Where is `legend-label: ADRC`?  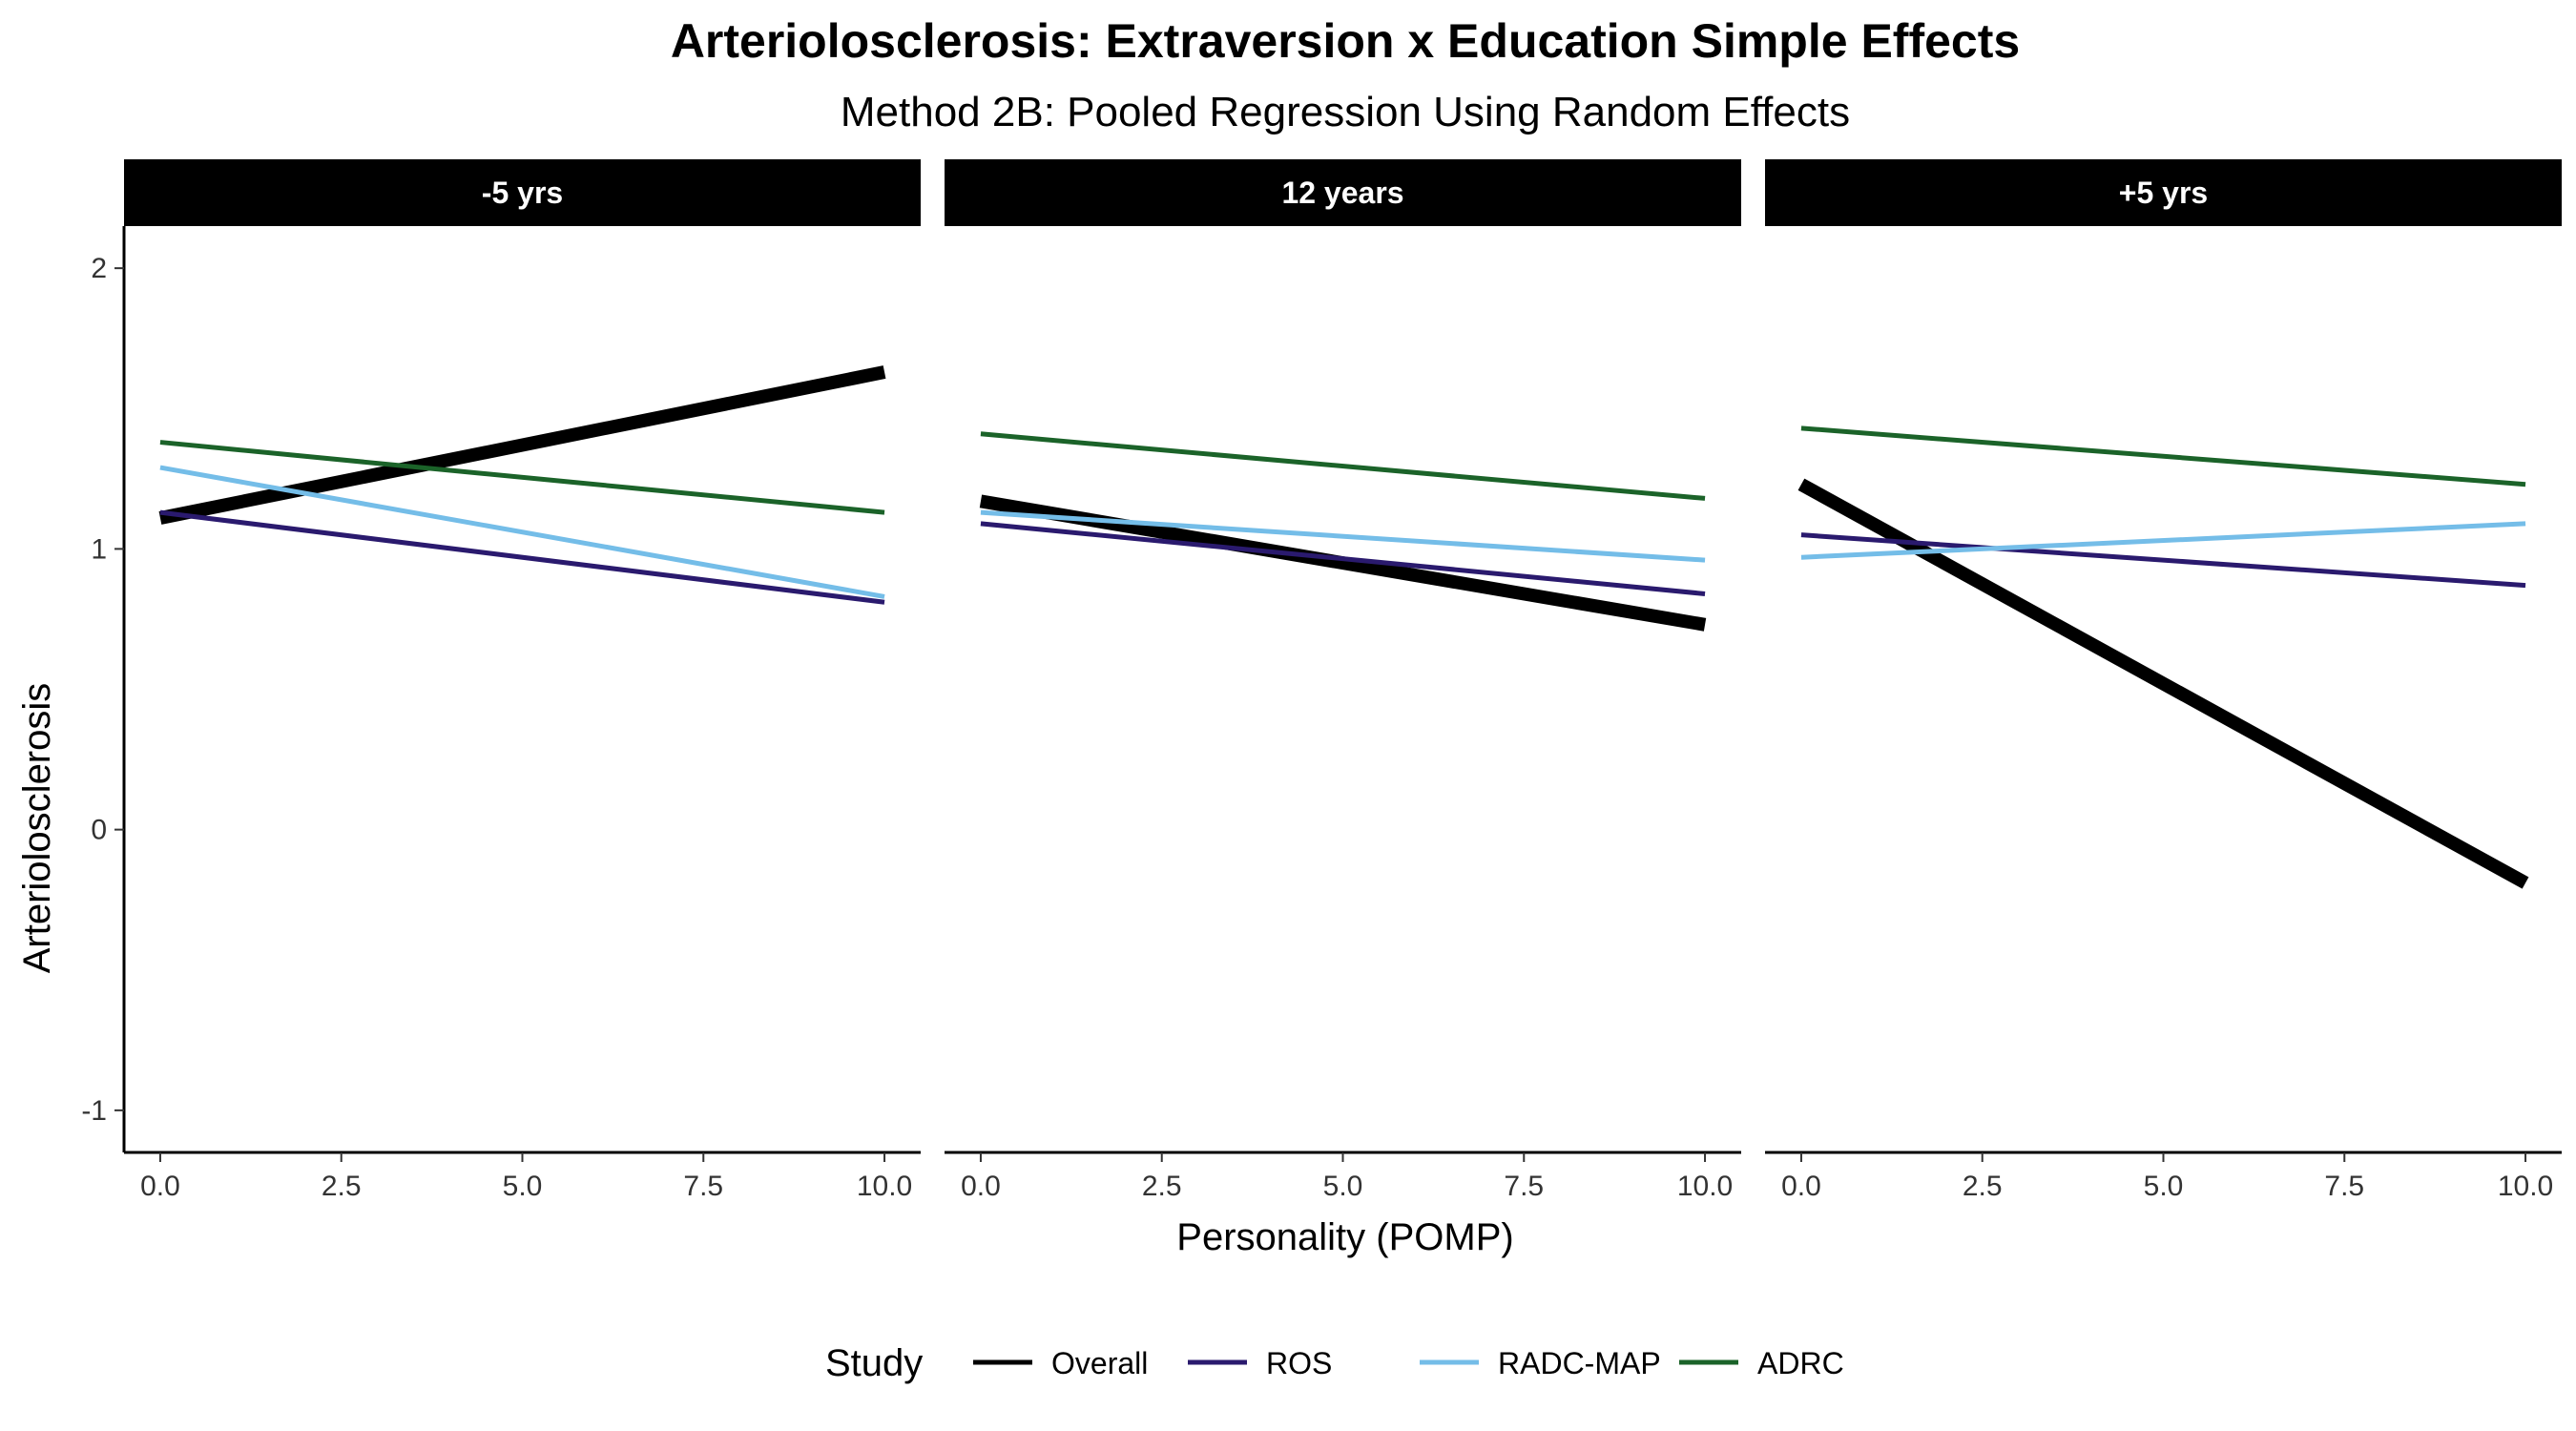 legend-label: ADRC is located at coordinates (1800, 1363).